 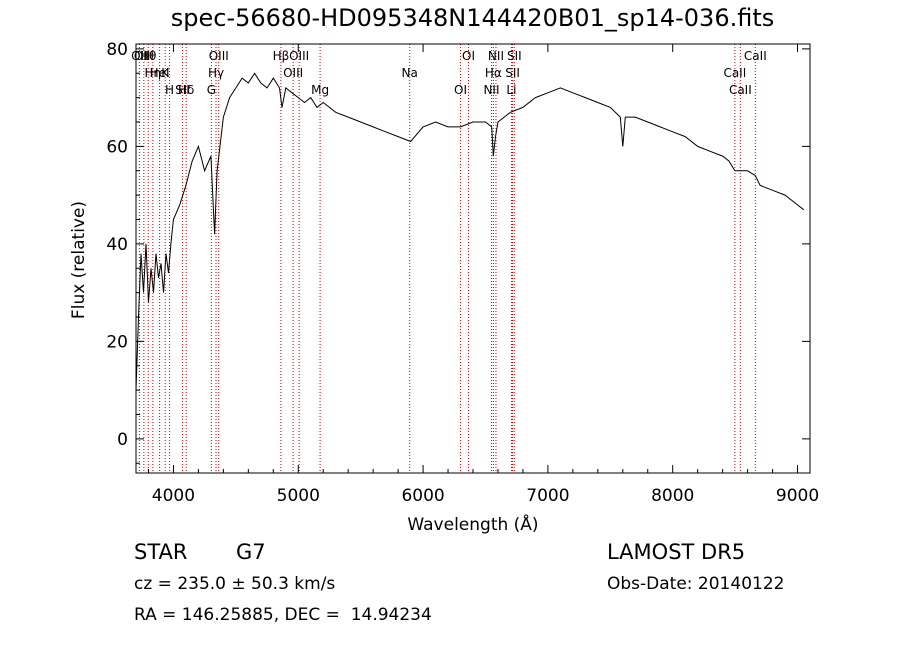 I want to click on line-label: Li, so click(x=511, y=90).